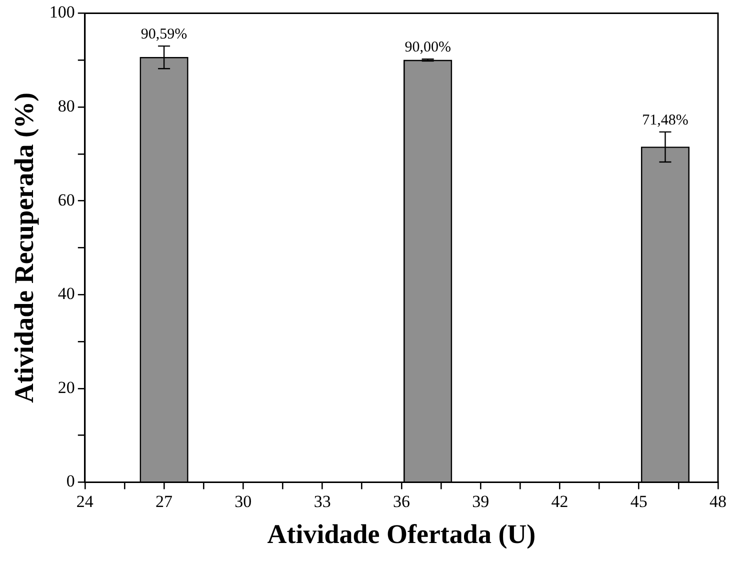  What do you see at coordinates (401, 533) in the screenshot?
I see `x-axis-title: Atividade Ofertada (U)` at bounding box center [401, 533].